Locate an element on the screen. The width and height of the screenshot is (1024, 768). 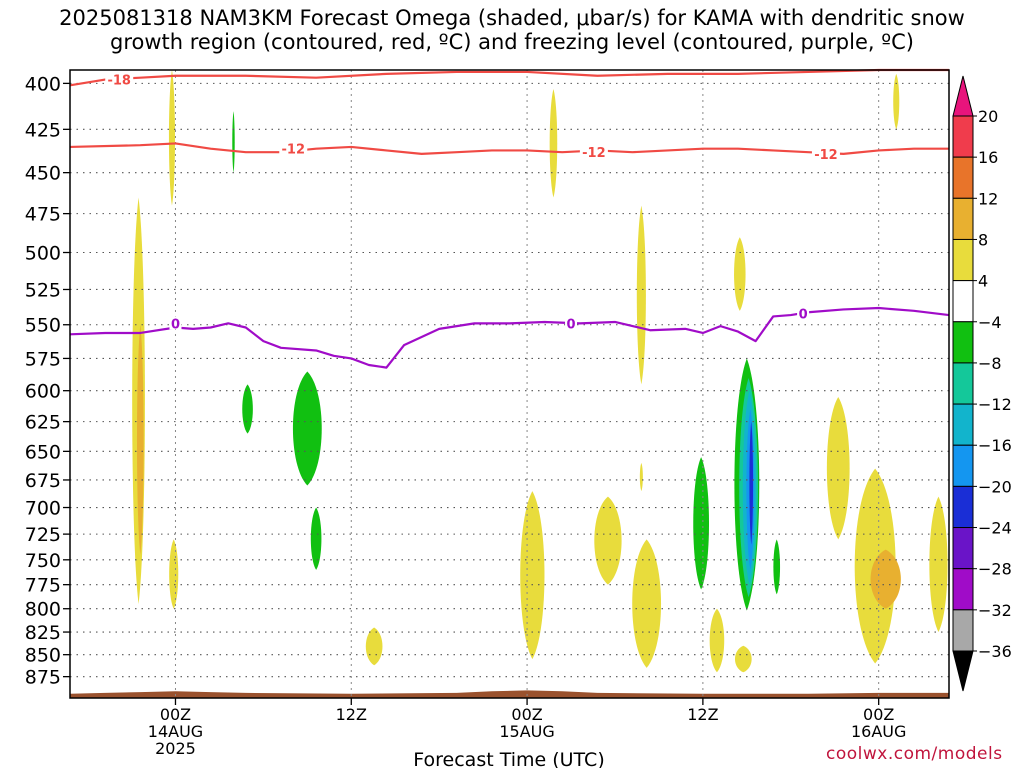
y-tick-label-475: 475 is located at coordinates (43, 215).